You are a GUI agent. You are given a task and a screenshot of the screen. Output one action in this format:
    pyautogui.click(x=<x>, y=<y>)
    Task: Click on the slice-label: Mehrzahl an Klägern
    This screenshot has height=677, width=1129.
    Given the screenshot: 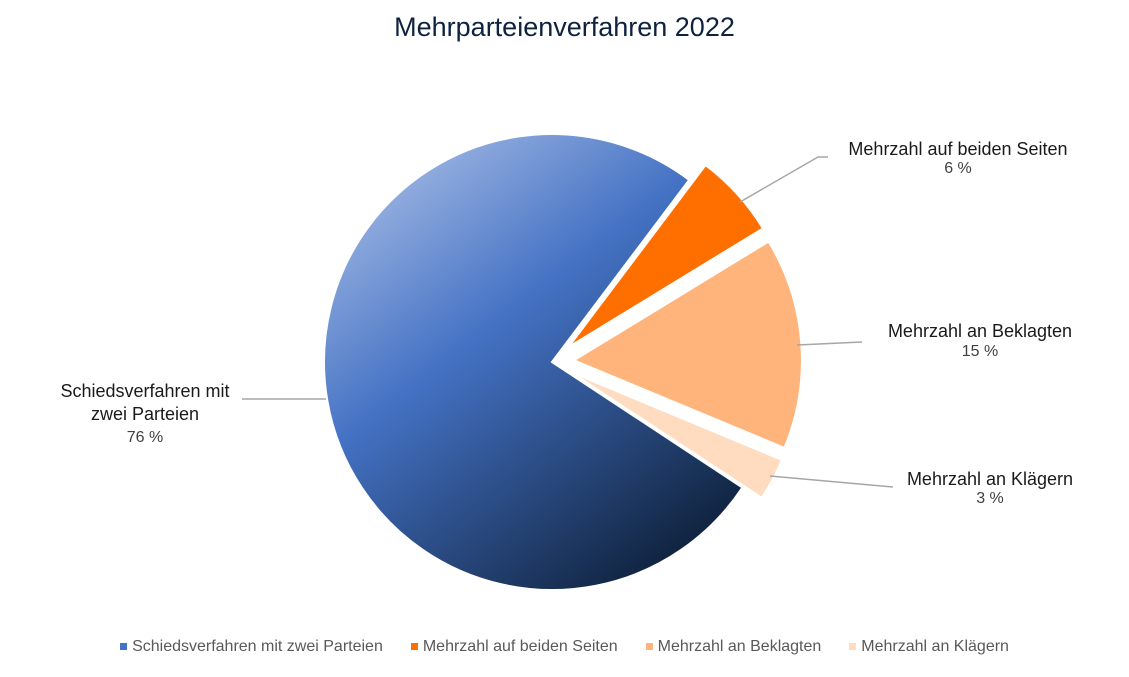 What is the action you would take?
    pyautogui.click(x=990, y=479)
    